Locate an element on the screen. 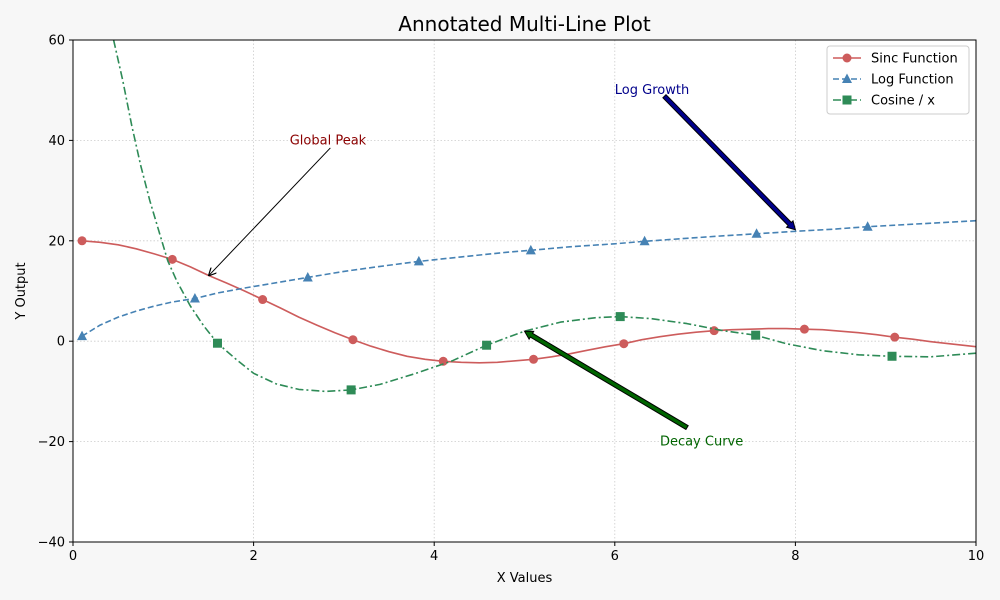 This screenshot has width=1000, height=600. y-tick-label: −20 is located at coordinates (51, 442).